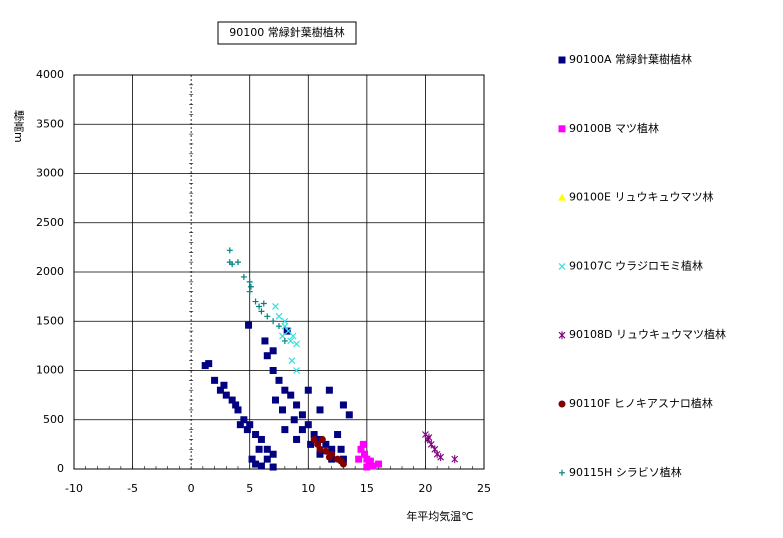 The height and width of the screenshot is (538, 783). What do you see at coordinates (74, 488) in the screenshot?
I see `x-tick-label: -10` at bounding box center [74, 488].